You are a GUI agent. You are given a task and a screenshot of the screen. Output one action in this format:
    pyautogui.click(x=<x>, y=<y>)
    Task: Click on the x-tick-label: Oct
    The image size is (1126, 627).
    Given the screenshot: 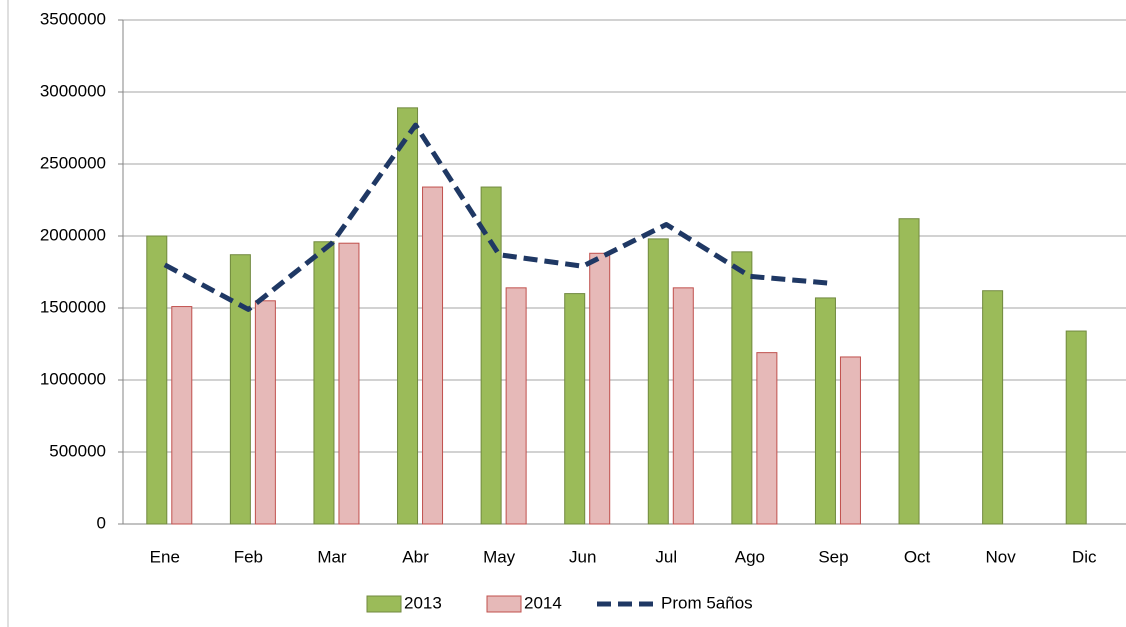 What is the action you would take?
    pyautogui.click(x=917, y=556)
    